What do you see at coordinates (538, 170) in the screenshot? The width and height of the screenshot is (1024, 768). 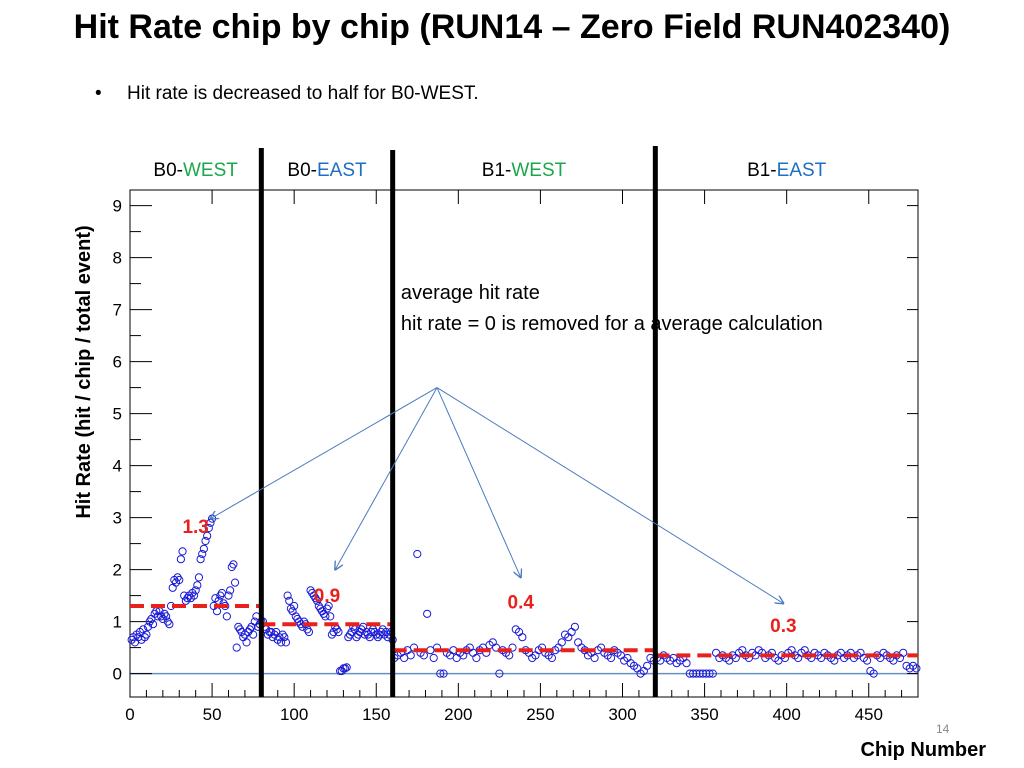 I see `section-label-side: WEST` at bounding box center [538, 170].